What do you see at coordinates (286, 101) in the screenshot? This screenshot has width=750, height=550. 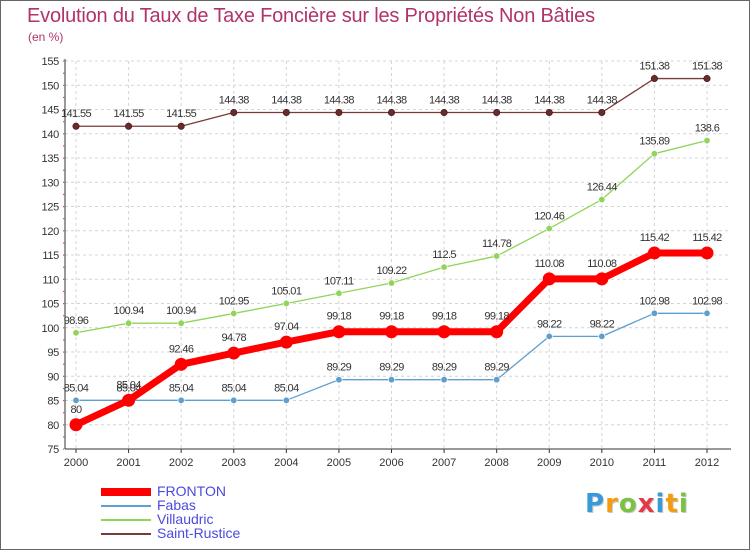 I see `data-label: 144.38` at bounding box center [286, 101].